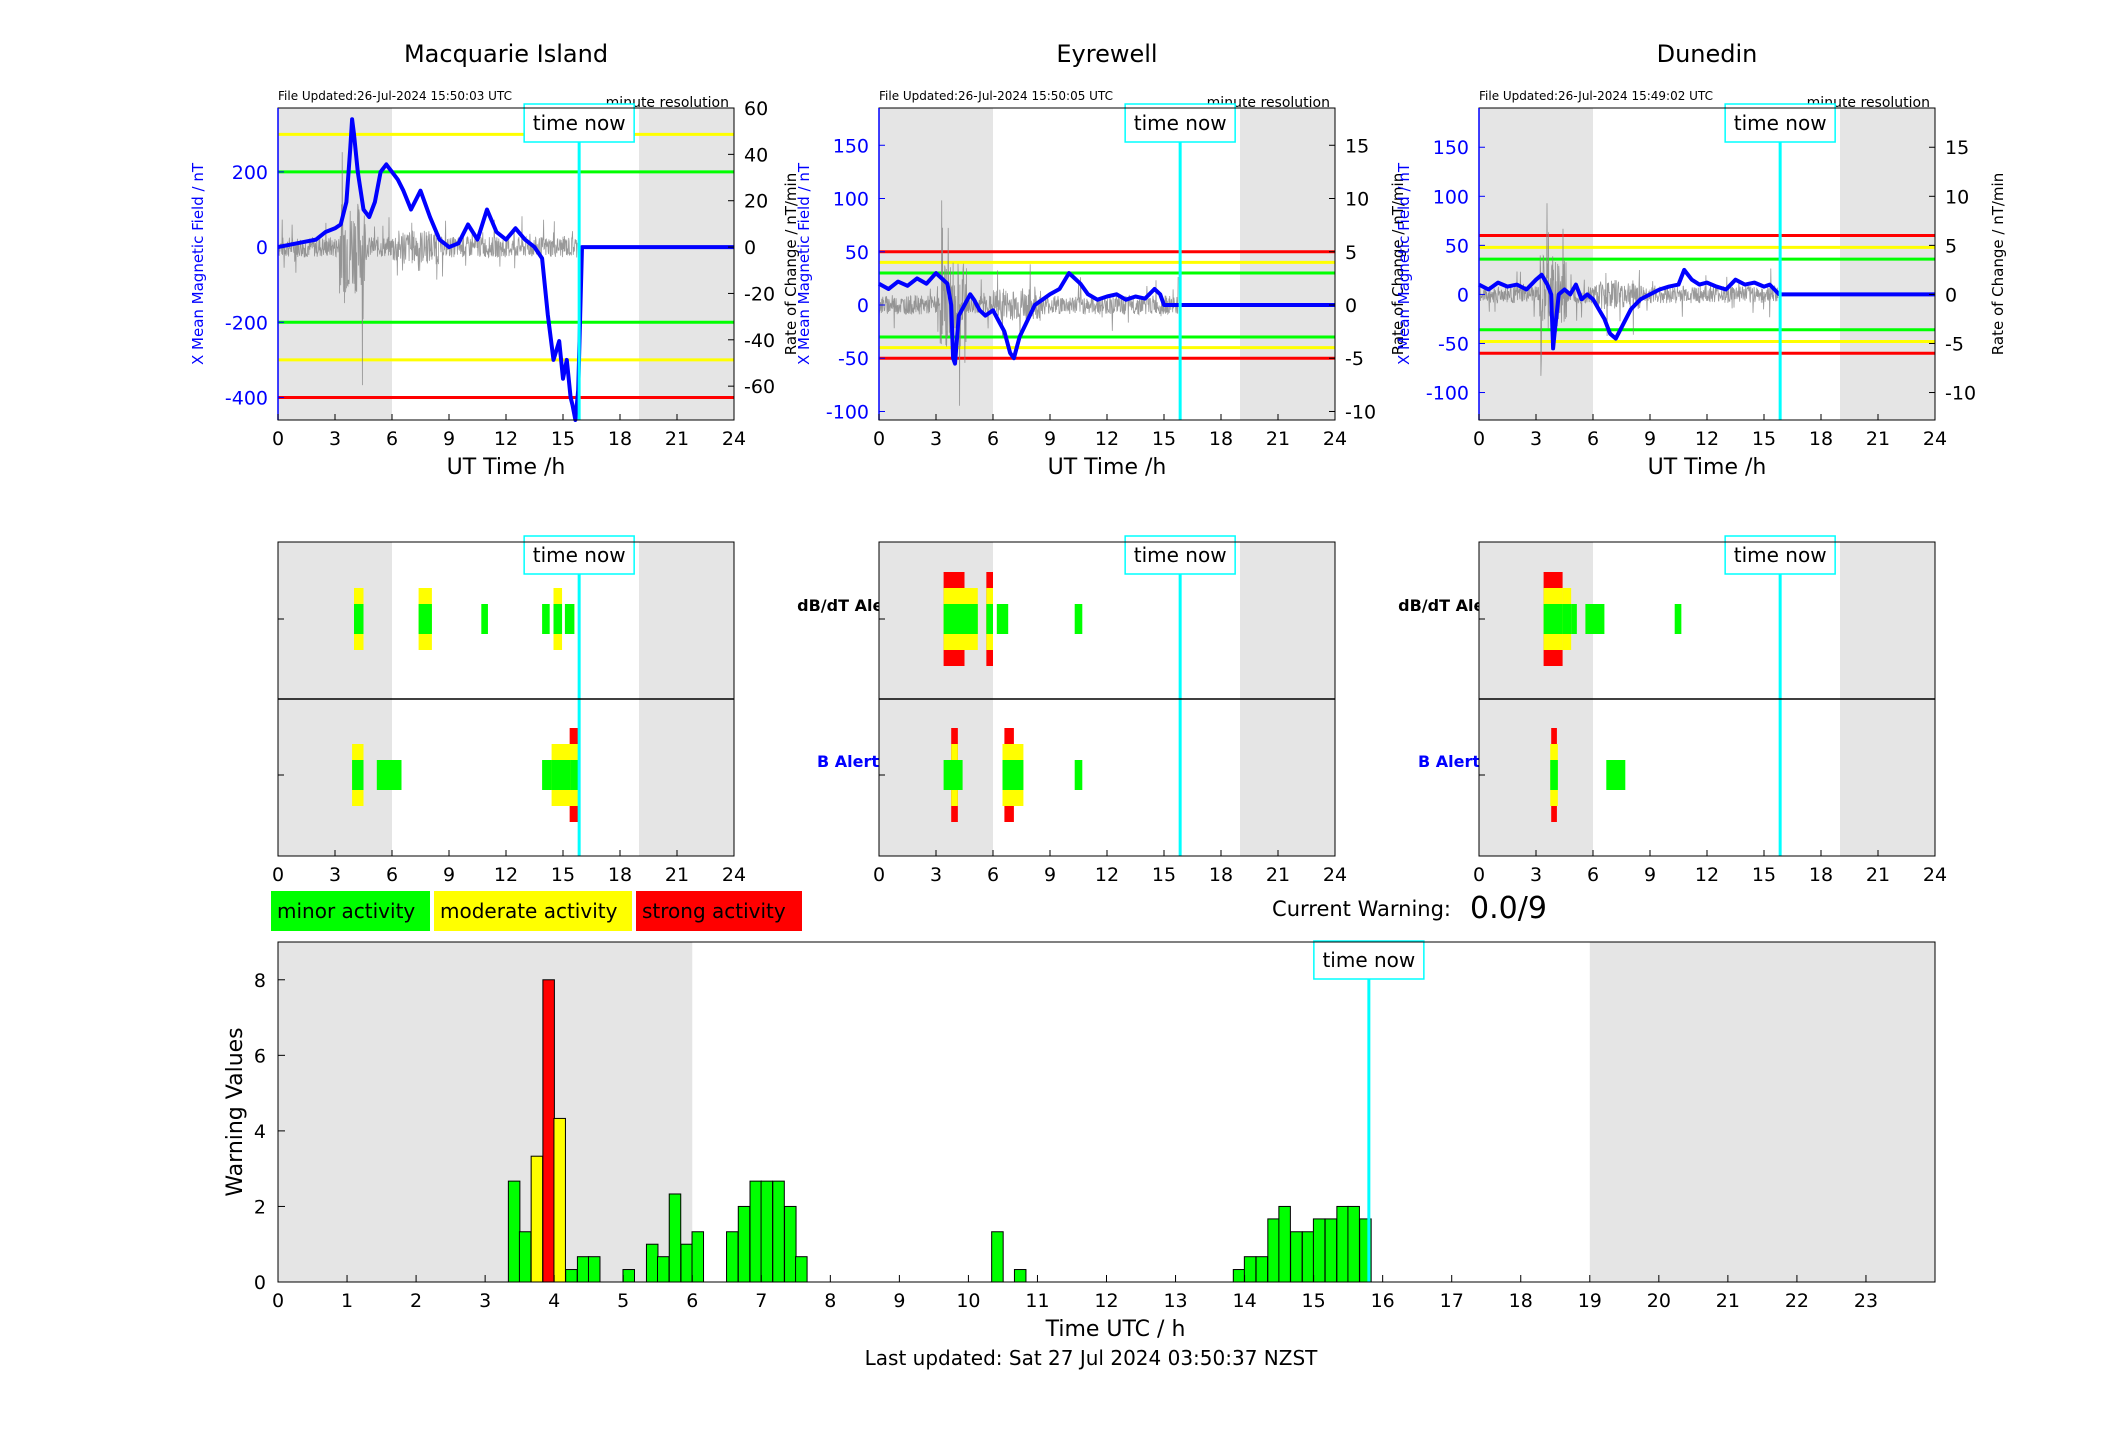 The height and width of the screenshot is (1437, 2117). I want to click on x-tick-label: 20, so click(1659, 1301).